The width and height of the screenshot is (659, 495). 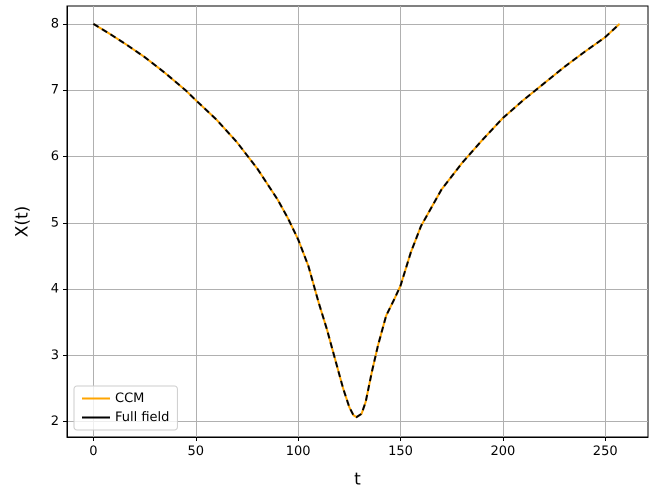 What do you see at coordinates (54, 355) in the screenshot?
I see `y-tick-label: 3` at bounding box center [54, 355].